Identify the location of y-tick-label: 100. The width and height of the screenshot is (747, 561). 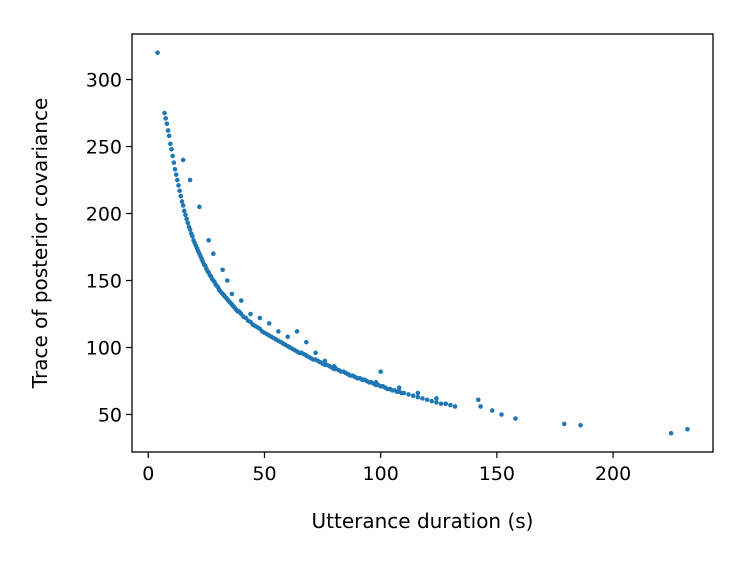
(104, 349).